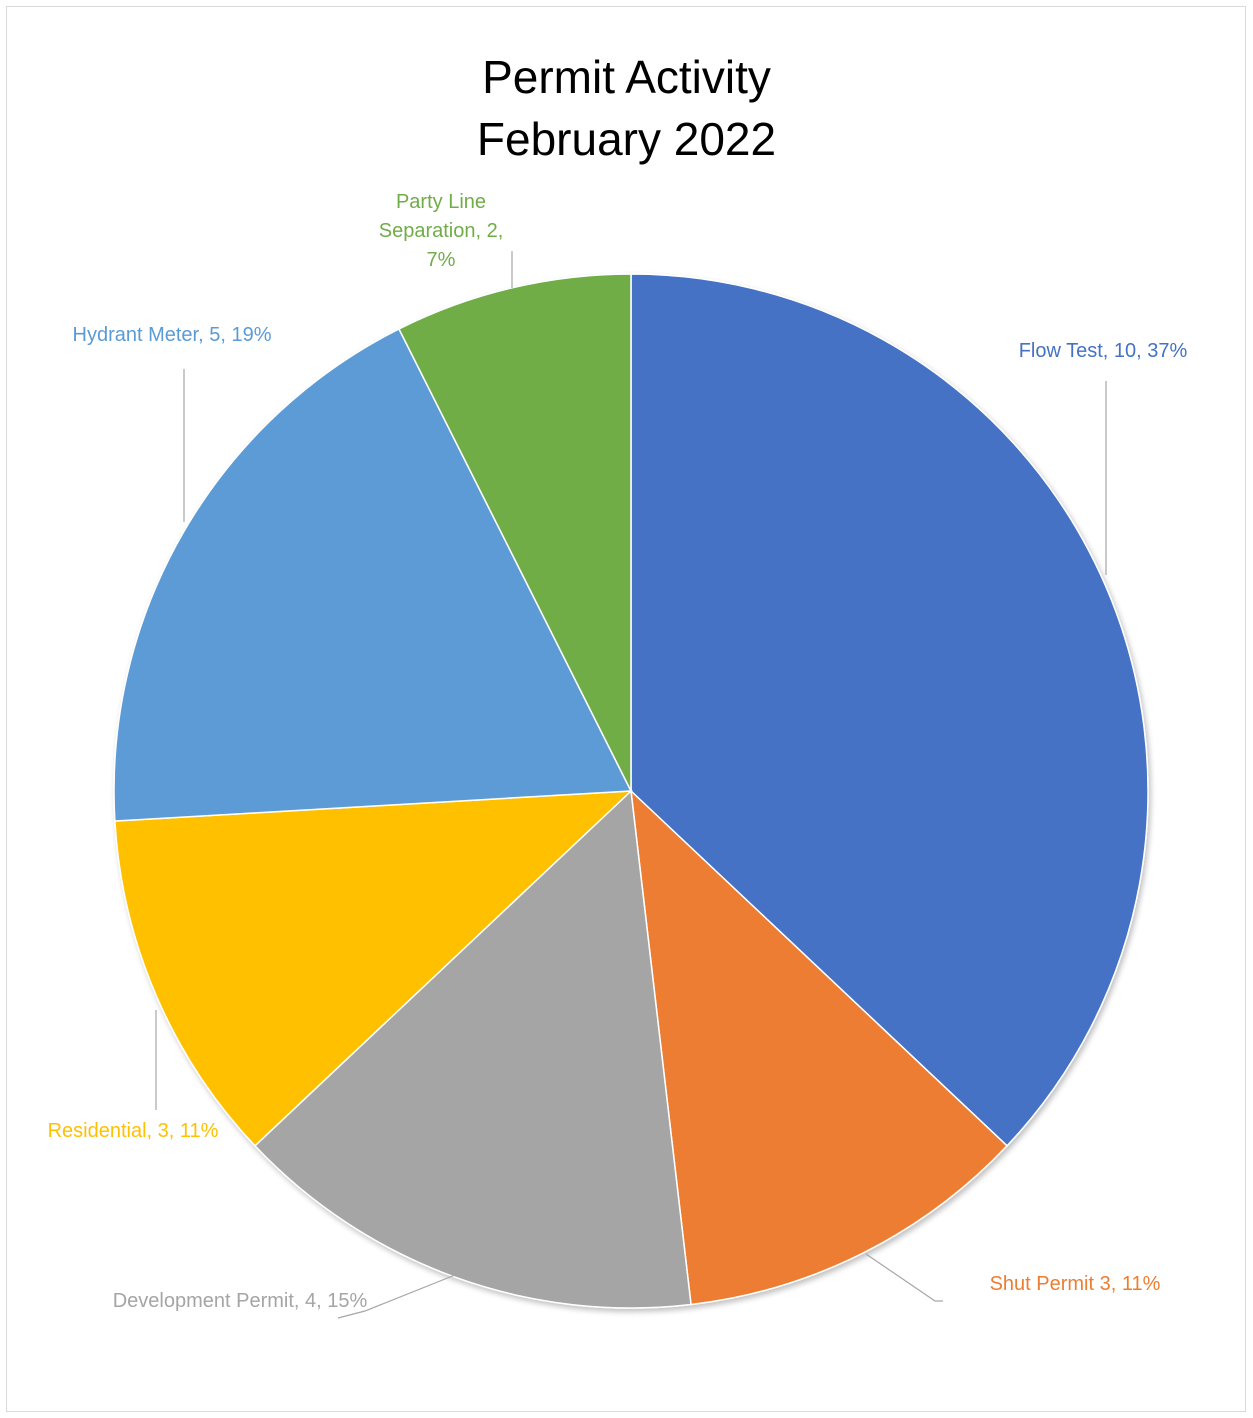 This screenshot has width=1253, height=1418. What do you see at coordinates (240, 1301) in the screenshot?
I see `data-label-development-permit: Development Permit, 4, 15%` at bounding box center [240, 1301].